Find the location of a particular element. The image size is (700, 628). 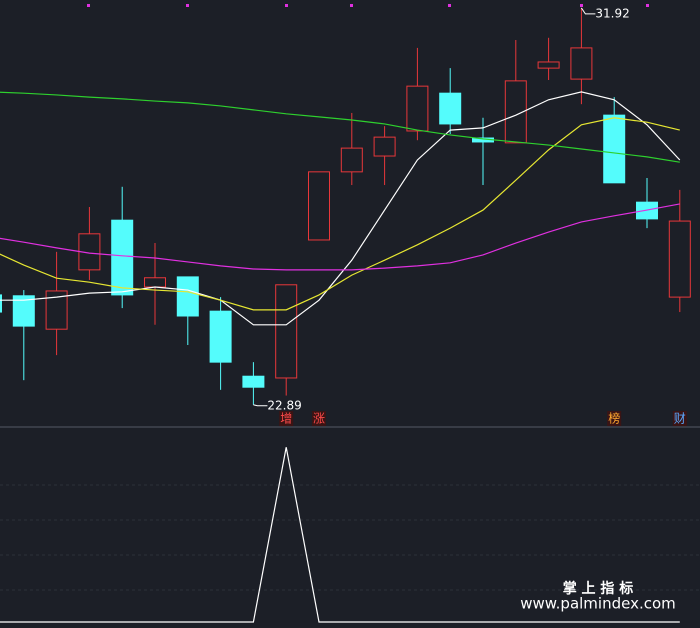

top-dots is located at coordinates (368, 5).